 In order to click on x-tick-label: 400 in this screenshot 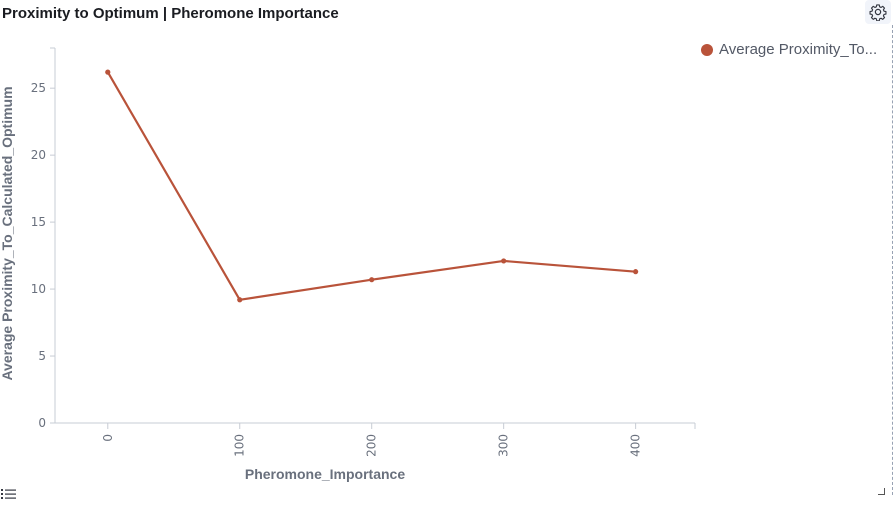, I will do `click(636, 445)`.